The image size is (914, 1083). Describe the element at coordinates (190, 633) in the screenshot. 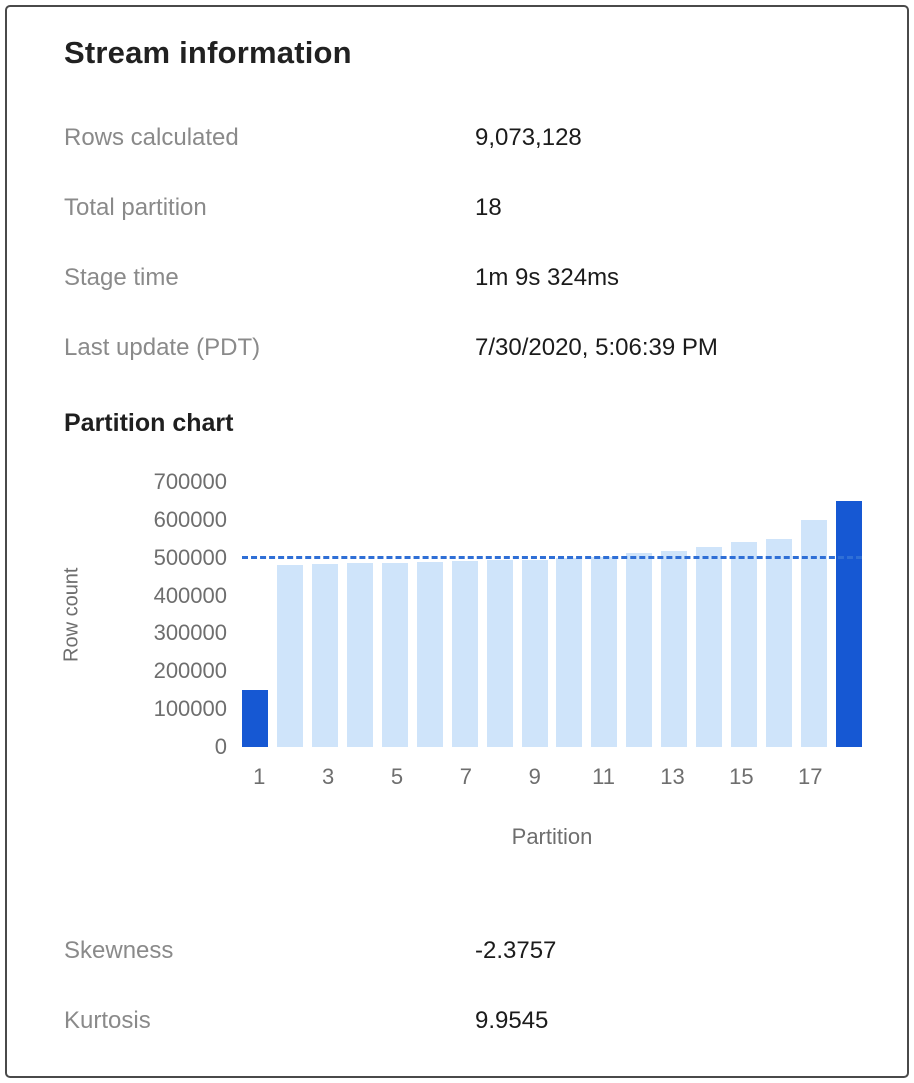

I see `y-tick-label: 300000` at that location.